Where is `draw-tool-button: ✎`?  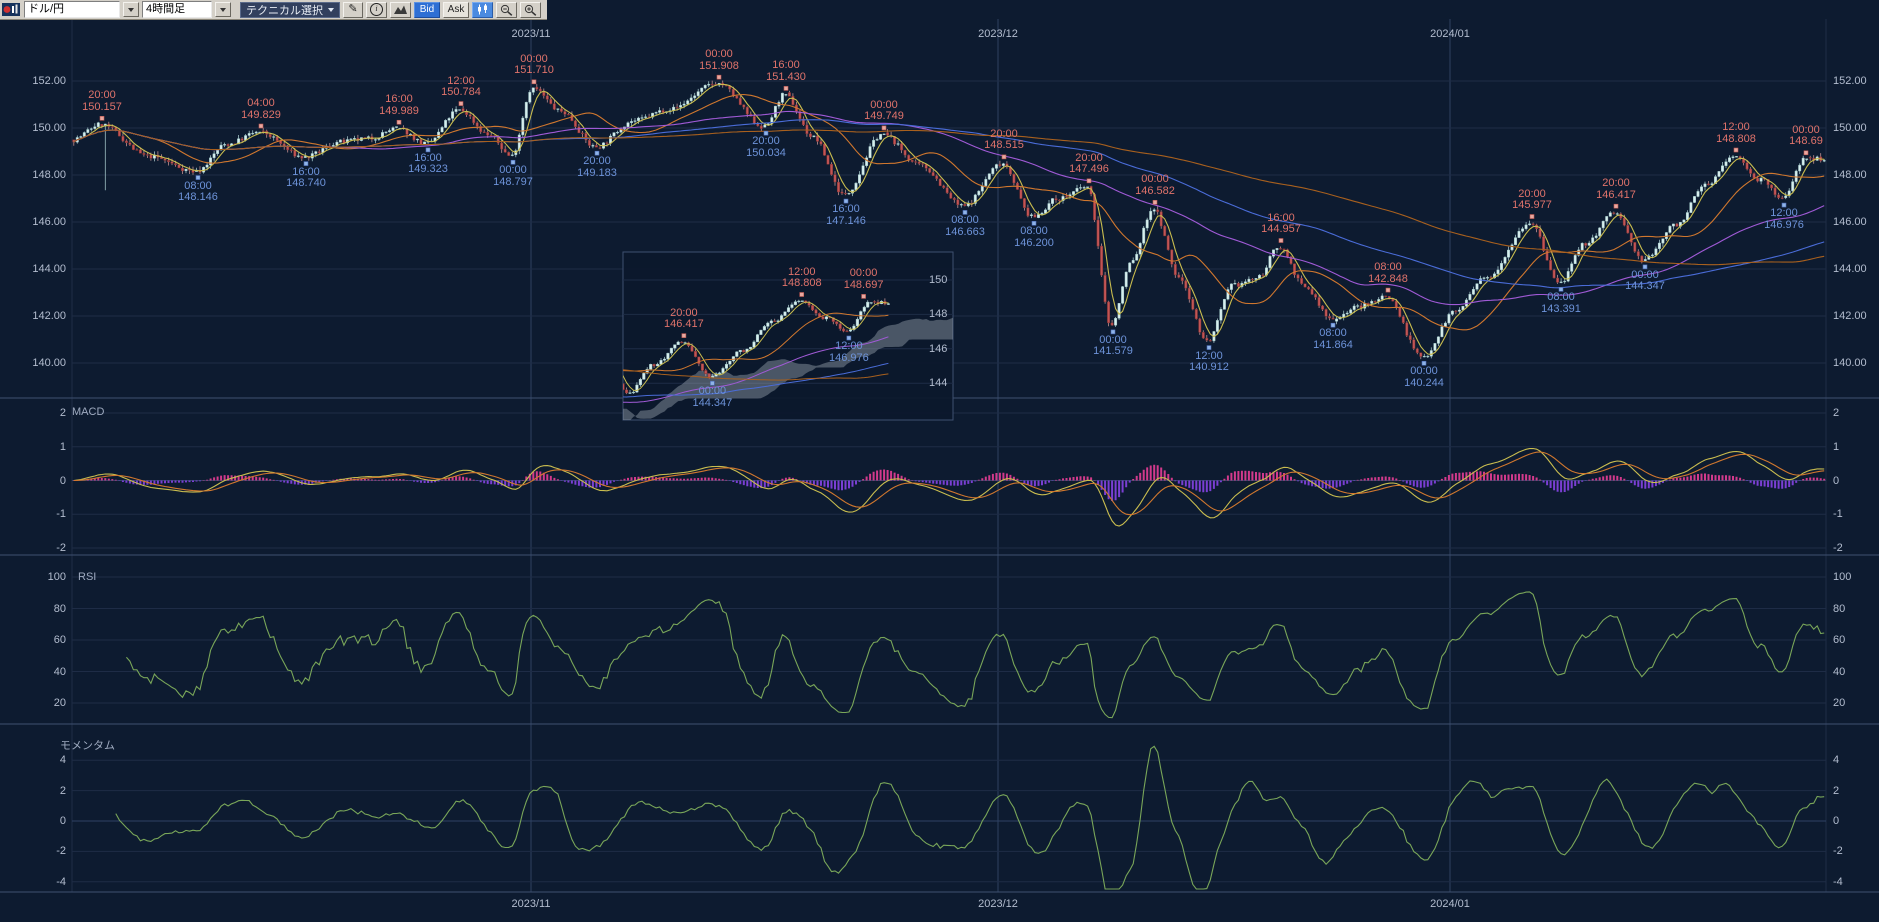
draw-tool-button: ✎ is located at coordinates (353, 9).